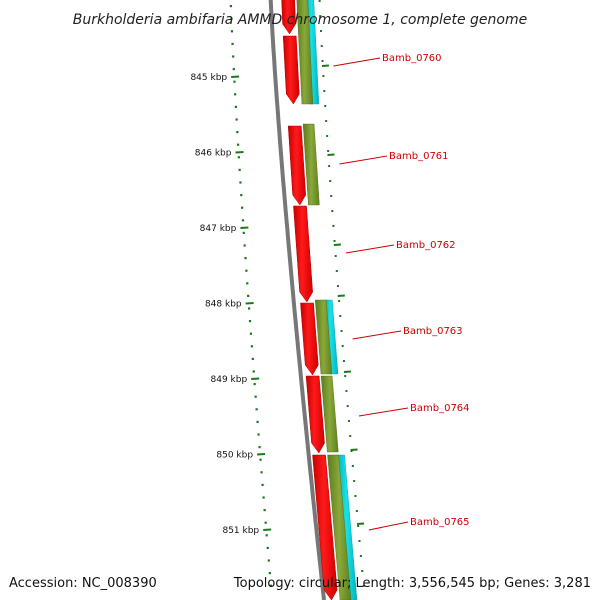 The height and width of the screenshot is (600, 600). What do you see at coordinates (433, 331) in the screenshot?
I see `gene-label: Bamb_0763` at bounding box center [433, 331].